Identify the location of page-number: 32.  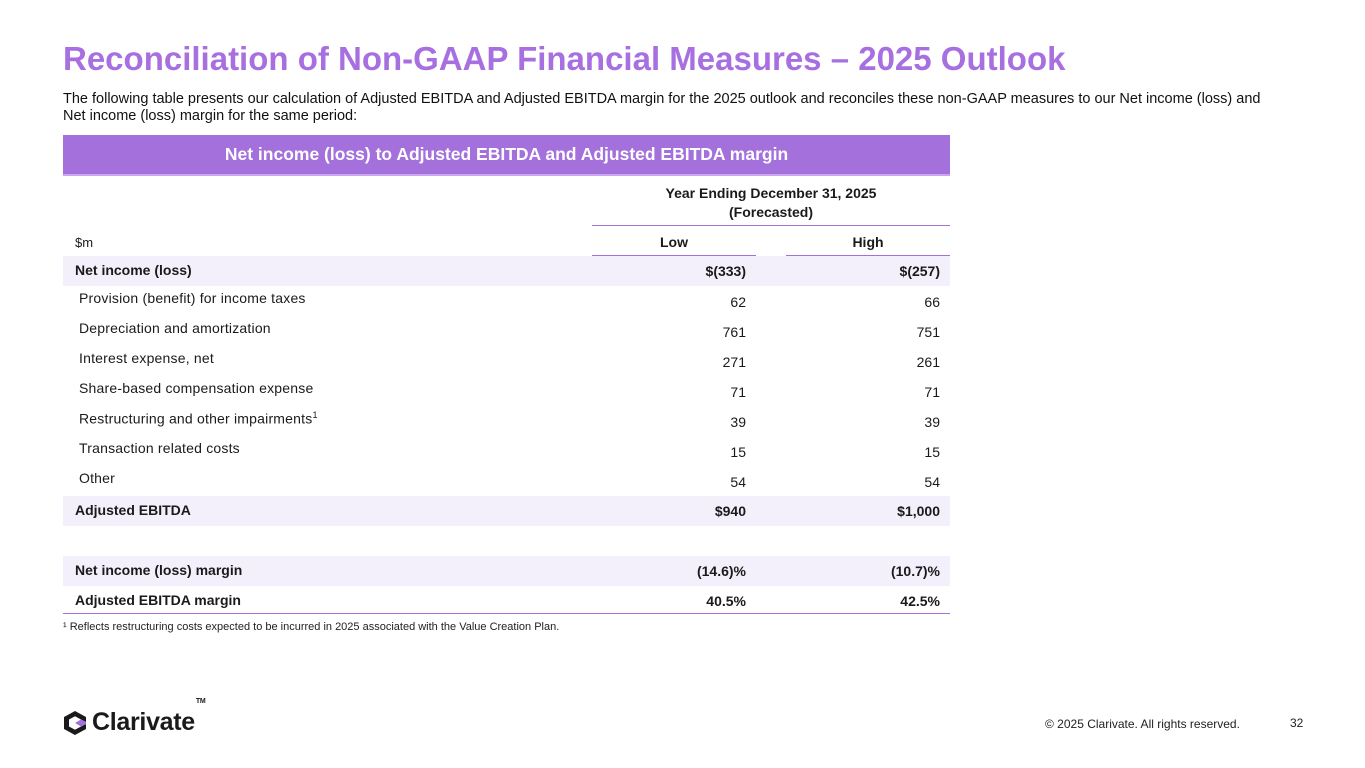
(1297, 723).